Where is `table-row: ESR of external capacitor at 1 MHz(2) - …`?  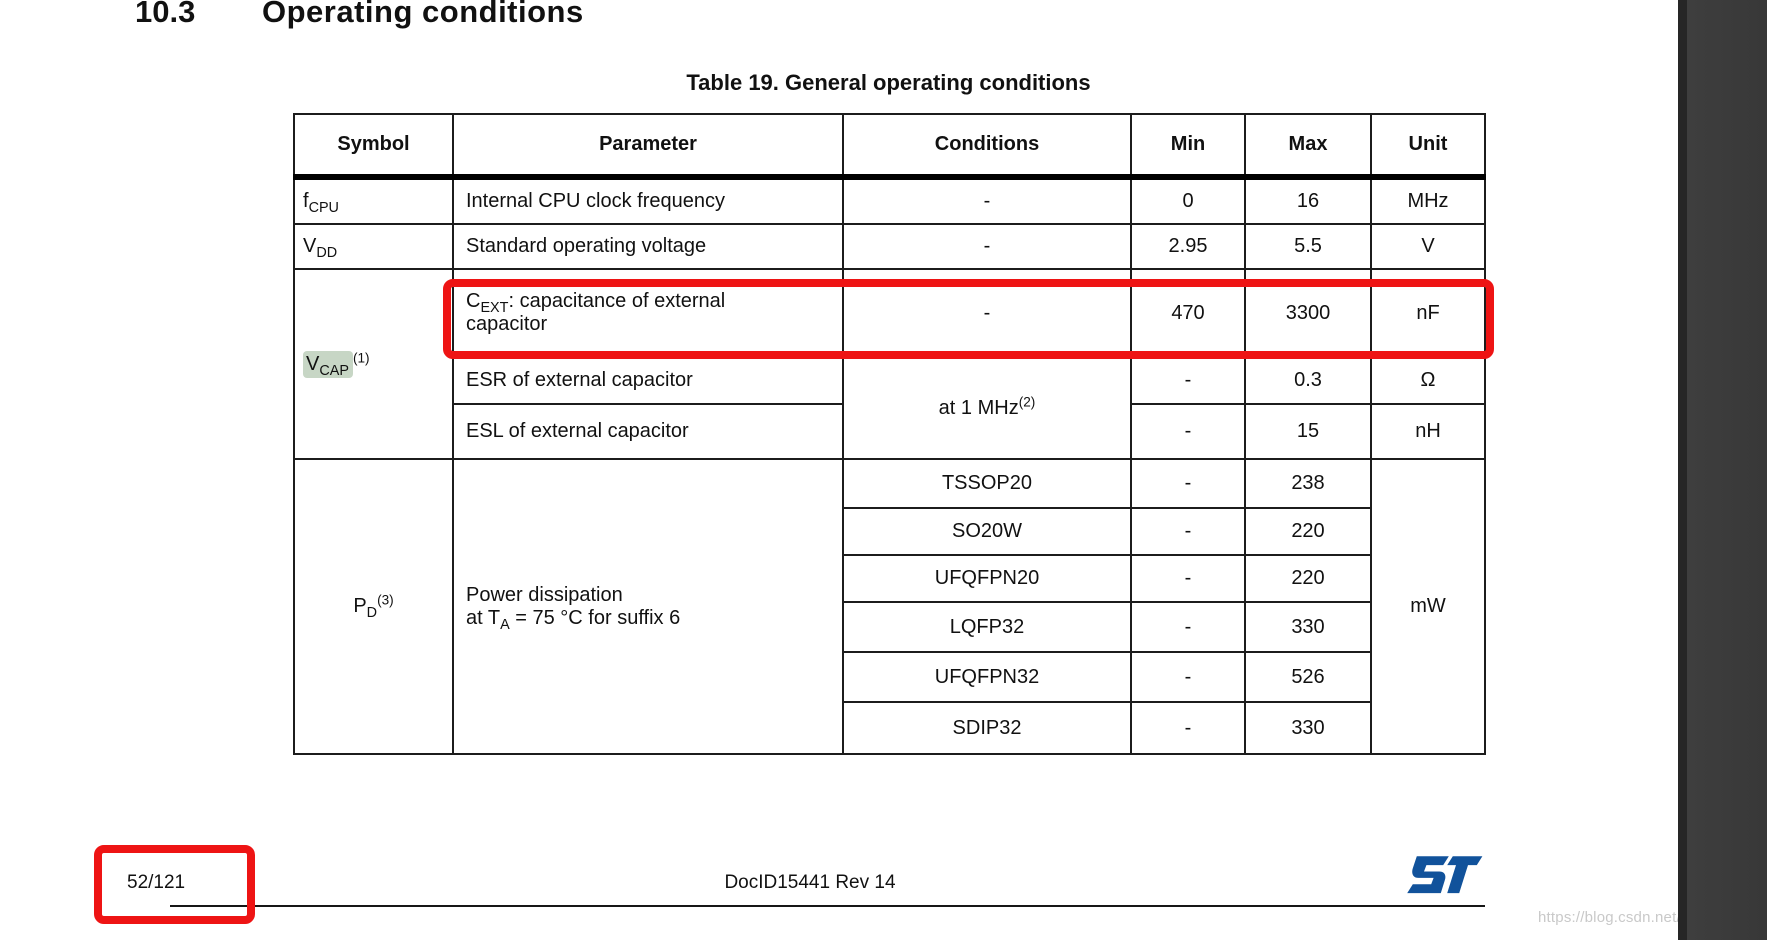
table-row: ESR of external capacitor at 1 MHz(2) - … is located at coordinates (890, 408).